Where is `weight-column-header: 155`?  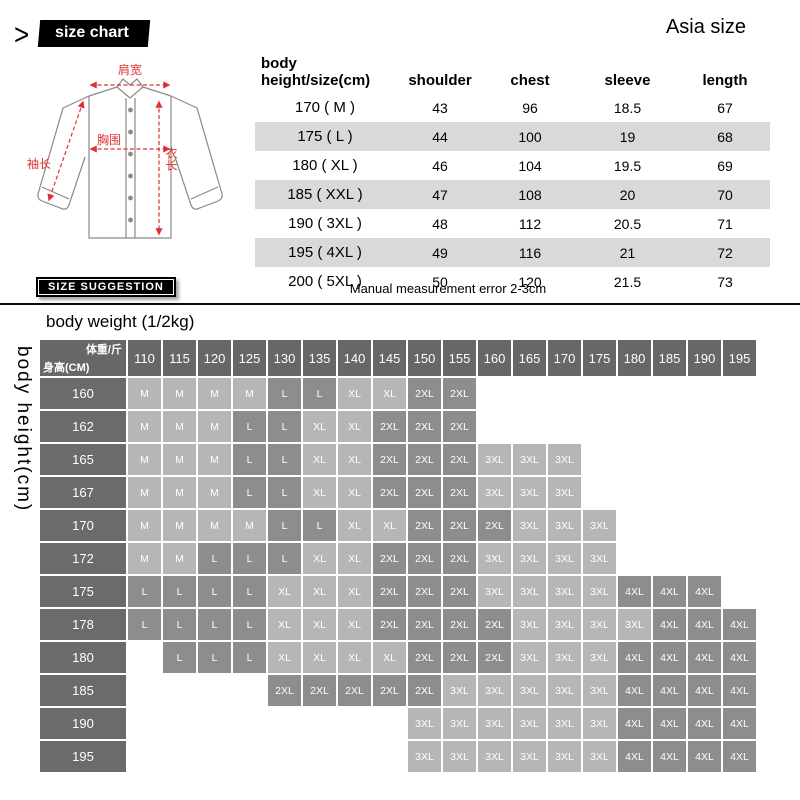
weight-column-header: 155 is located at coordinates (459, 358).